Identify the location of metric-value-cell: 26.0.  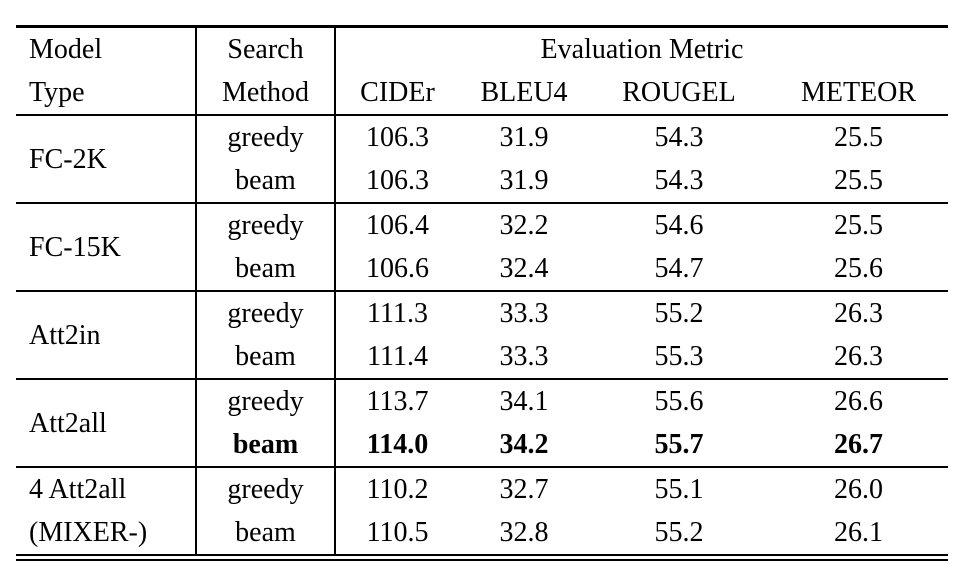
(858, 489).